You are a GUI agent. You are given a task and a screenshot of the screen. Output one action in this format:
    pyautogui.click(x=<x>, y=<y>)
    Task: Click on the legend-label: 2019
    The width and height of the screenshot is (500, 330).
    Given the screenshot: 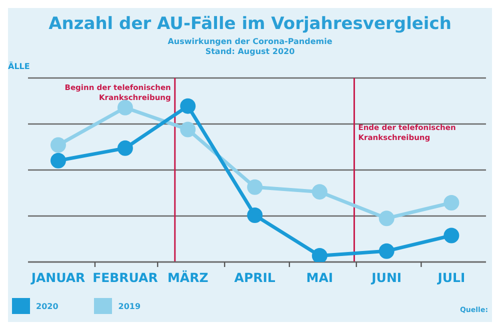 What is the action you would take?
    pyautogui.click(x=129, y=306)
    